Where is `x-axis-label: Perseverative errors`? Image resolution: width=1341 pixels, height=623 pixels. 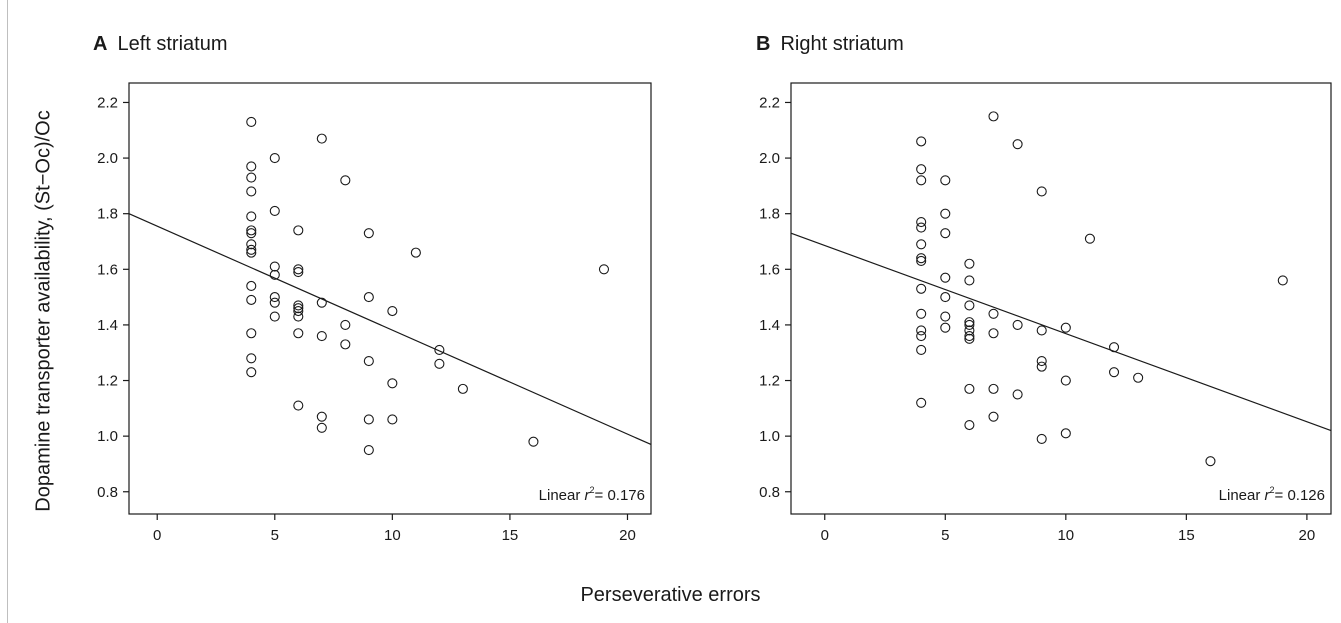
x-axis-label: Perseverative errors is located at coordinates (670, 595).